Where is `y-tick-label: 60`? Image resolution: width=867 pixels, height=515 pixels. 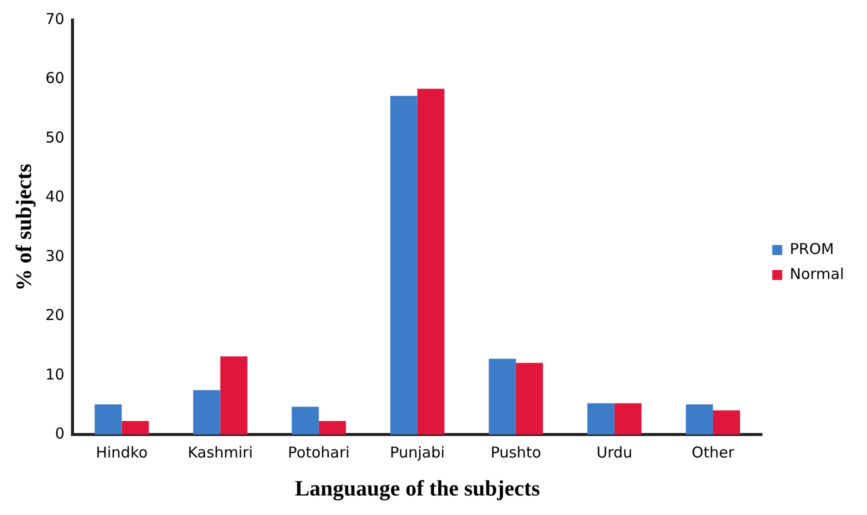 y-tick-label: 60 is located at coordinates (54, 78).